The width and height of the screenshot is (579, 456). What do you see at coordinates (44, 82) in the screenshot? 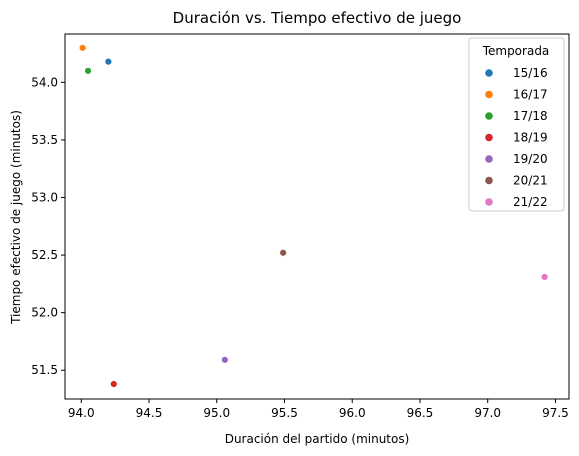
I see `y-tick-label: 54.0` at bounding box center [44, 82].